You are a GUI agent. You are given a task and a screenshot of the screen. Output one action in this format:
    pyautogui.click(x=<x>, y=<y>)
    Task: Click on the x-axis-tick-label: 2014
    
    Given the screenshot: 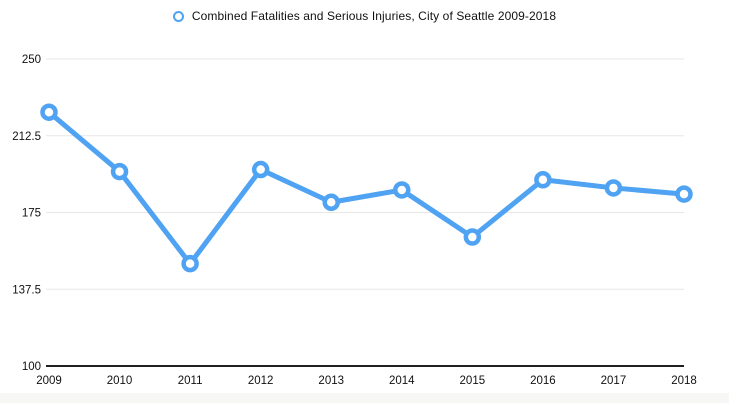 What is the action you would take?
    pyautogui.click(x=402, y=381)
    